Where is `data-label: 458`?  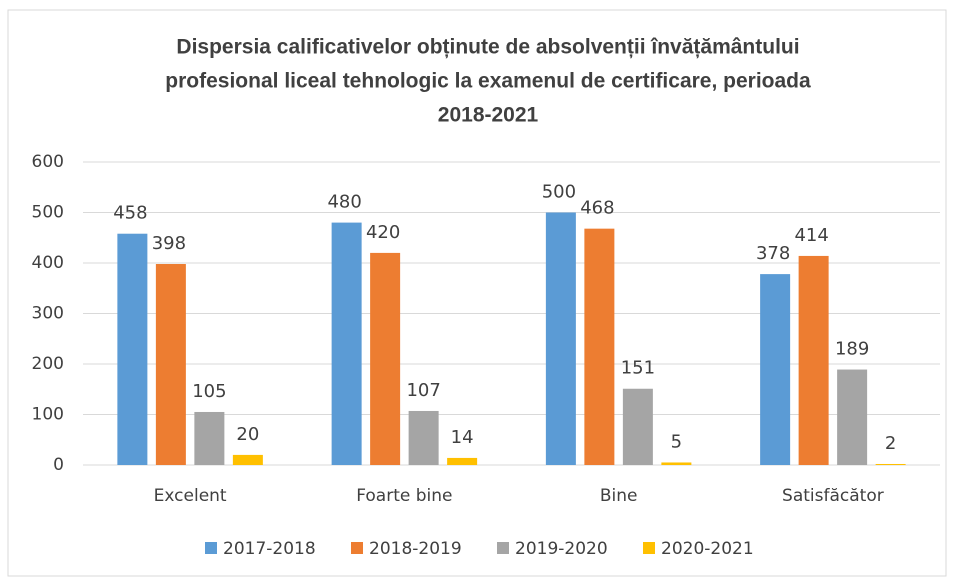 data-label: 458 is located at coordinates (130, 213).